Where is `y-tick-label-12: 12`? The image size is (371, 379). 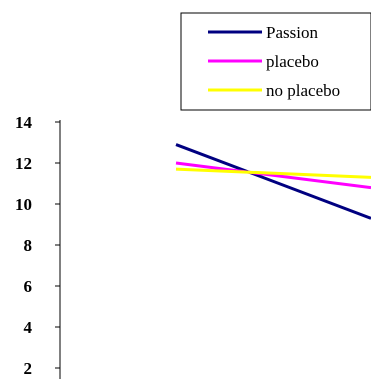 y-tick-label-12: 12 is located at coordinates (23, 163).